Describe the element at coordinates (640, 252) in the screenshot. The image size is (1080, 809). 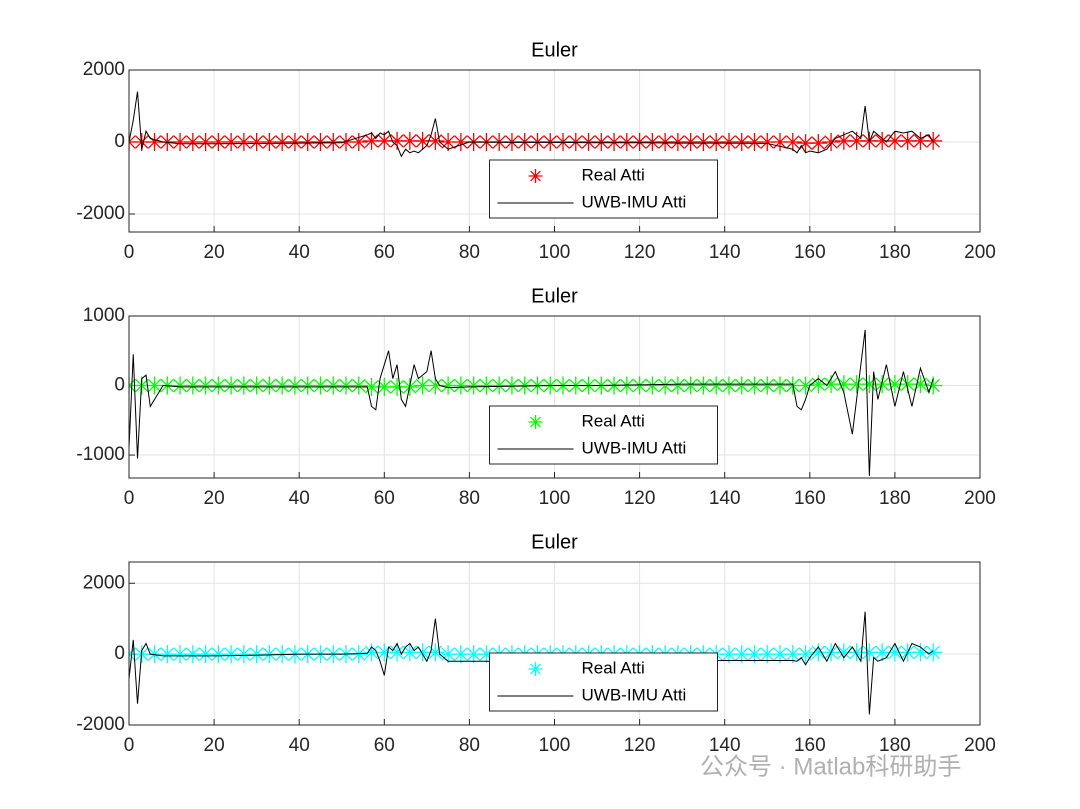
I see `x-tick-label: 120` at that location.